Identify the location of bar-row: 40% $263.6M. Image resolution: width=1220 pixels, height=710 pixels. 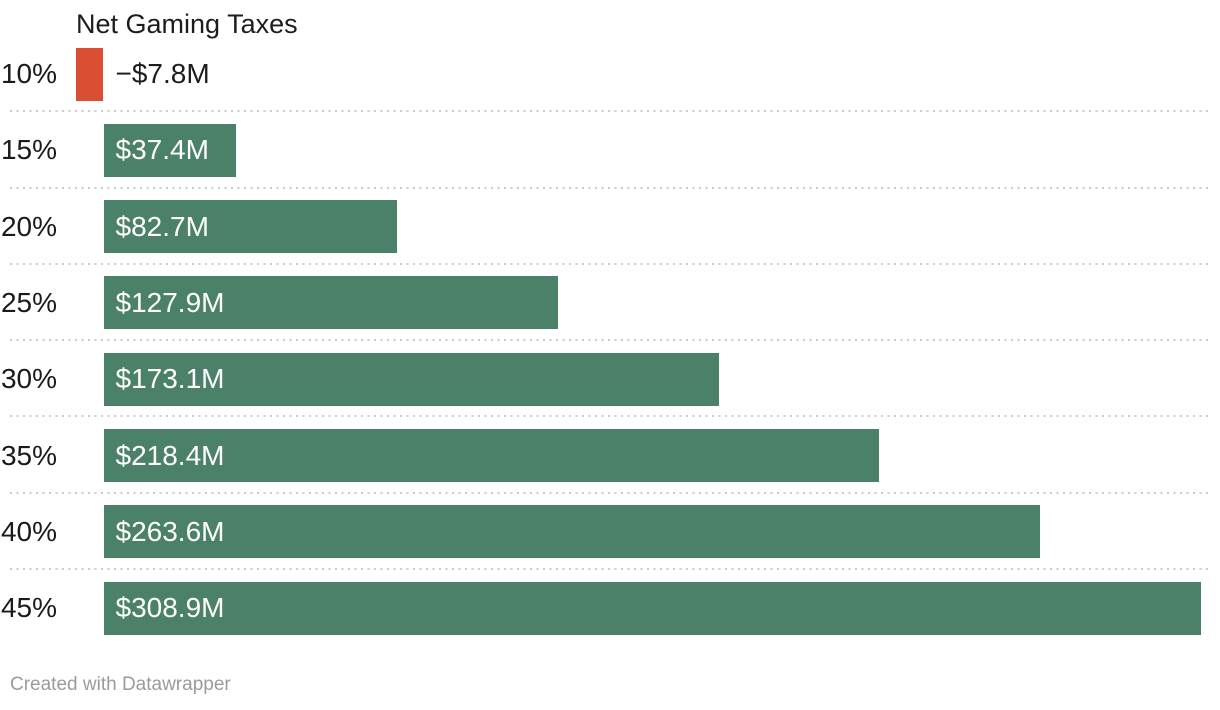
(610, 532).